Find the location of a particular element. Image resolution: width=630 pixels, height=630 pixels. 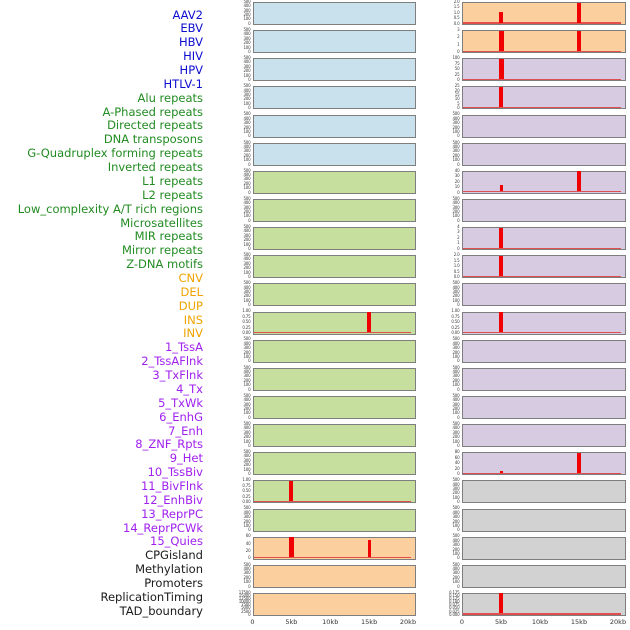

row-label-tad-boundary: TAD_boundary is located at coordinates (161, 610).